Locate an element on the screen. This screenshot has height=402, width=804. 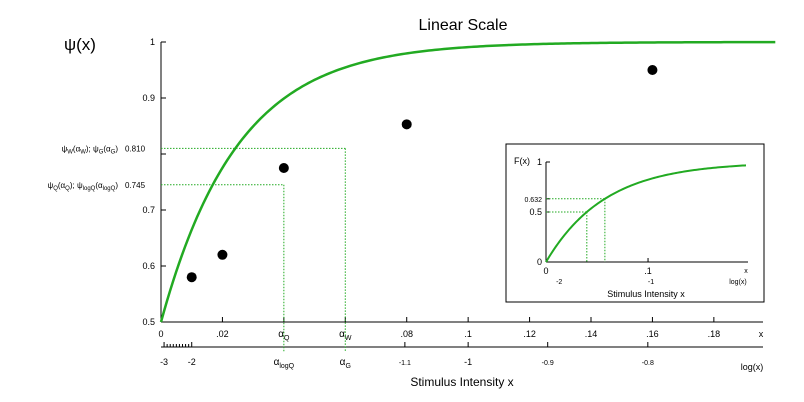
annotation-label: ψQ(αQ); ψlogQ(αlogQ) is located at coordinates (83, 186).